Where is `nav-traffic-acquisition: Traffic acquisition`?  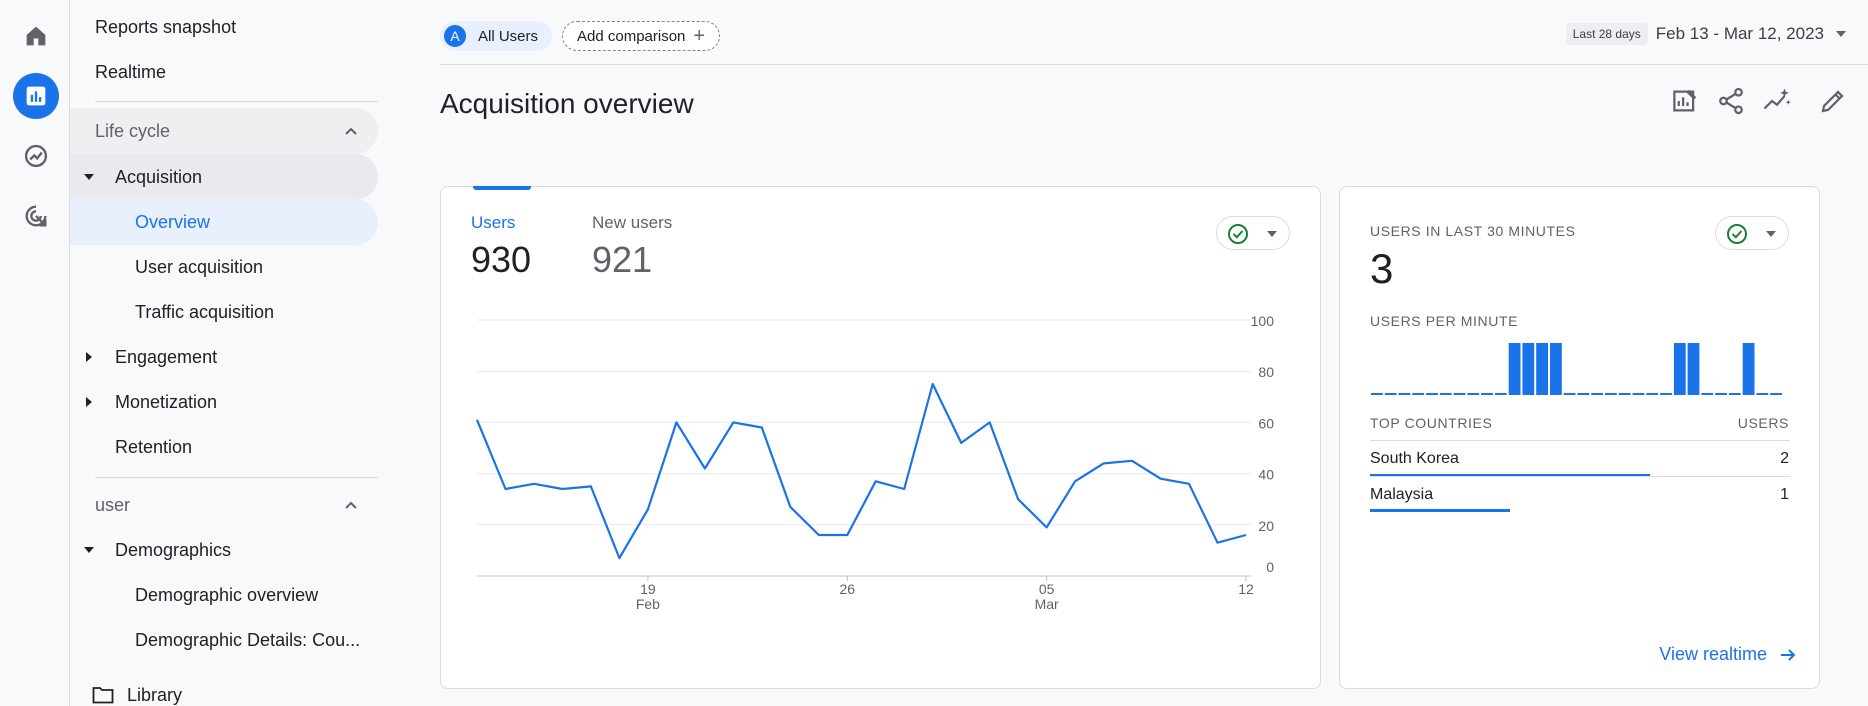 nav-traffic-acquisition: Traffic acquisition is located at coordinates (224, 312).